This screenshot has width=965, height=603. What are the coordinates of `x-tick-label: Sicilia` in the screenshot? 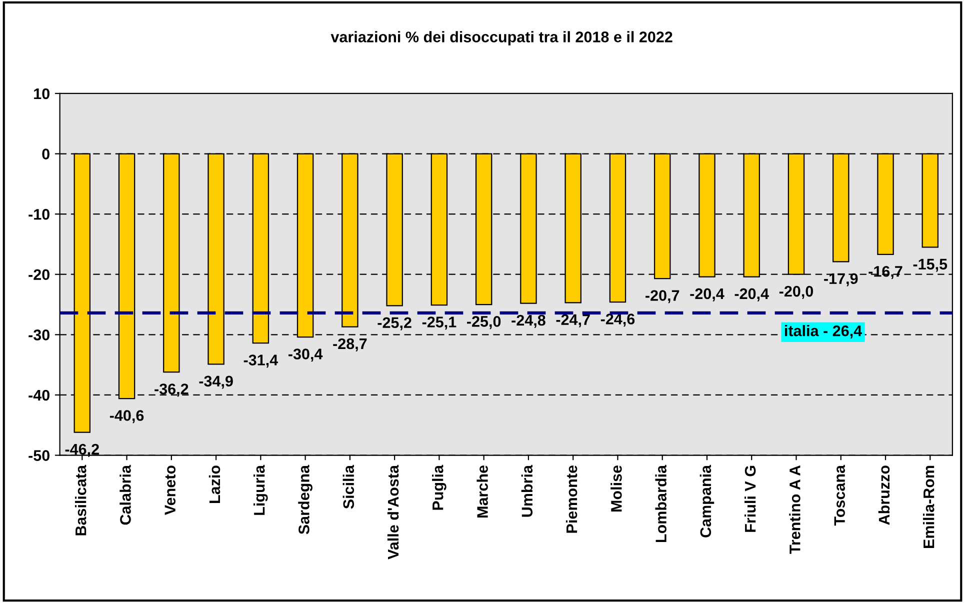 It's located at (348, 486).